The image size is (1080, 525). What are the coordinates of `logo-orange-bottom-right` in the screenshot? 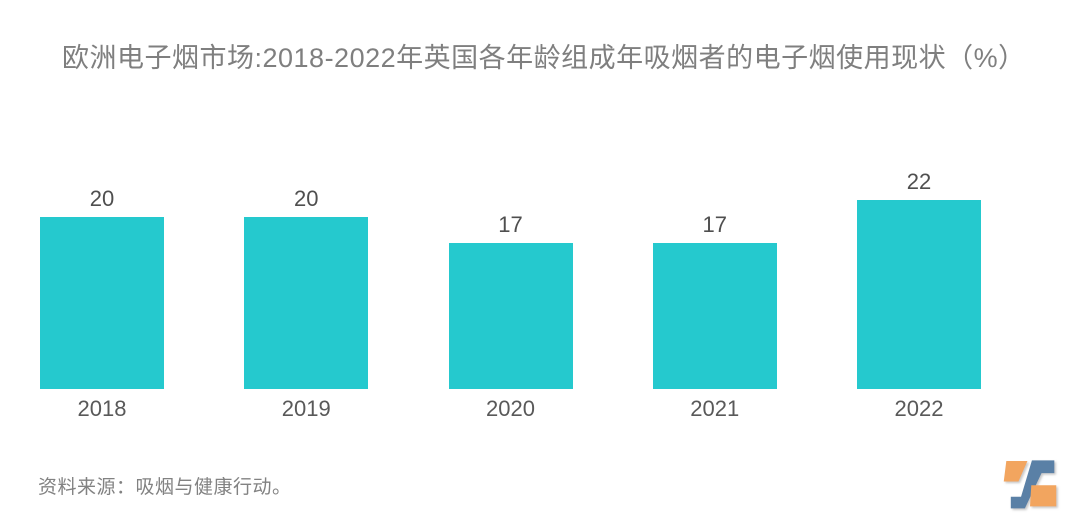 It's located at (1043, 496).